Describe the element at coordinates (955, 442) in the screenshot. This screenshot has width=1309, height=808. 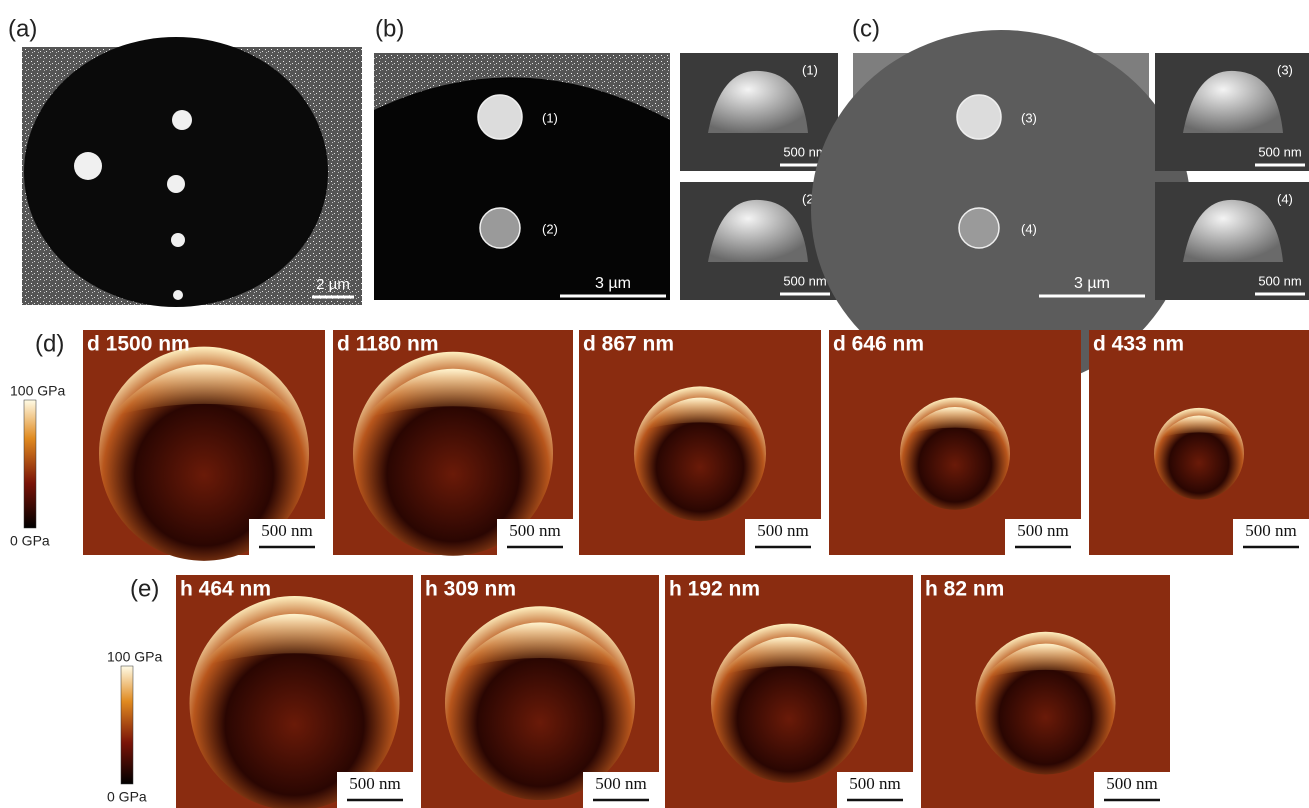
I see `modulus-map: d 646 nm 500 nm` at that location.